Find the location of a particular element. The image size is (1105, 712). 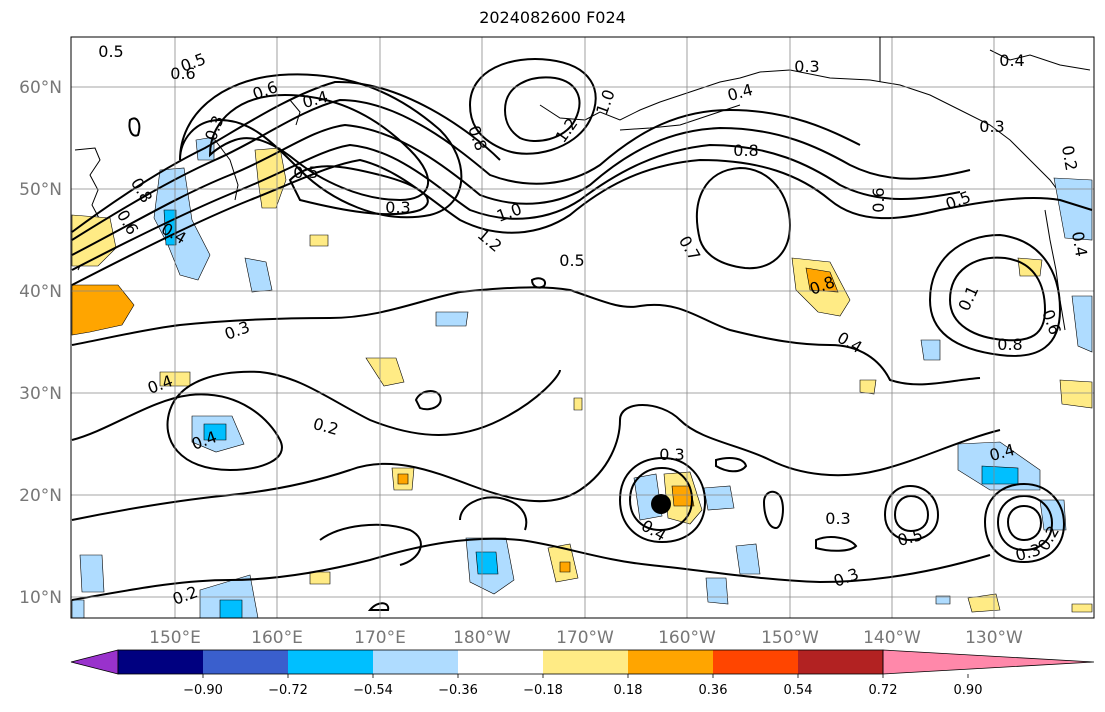

colorbar-high-extension is located at coordinates (988, 662).